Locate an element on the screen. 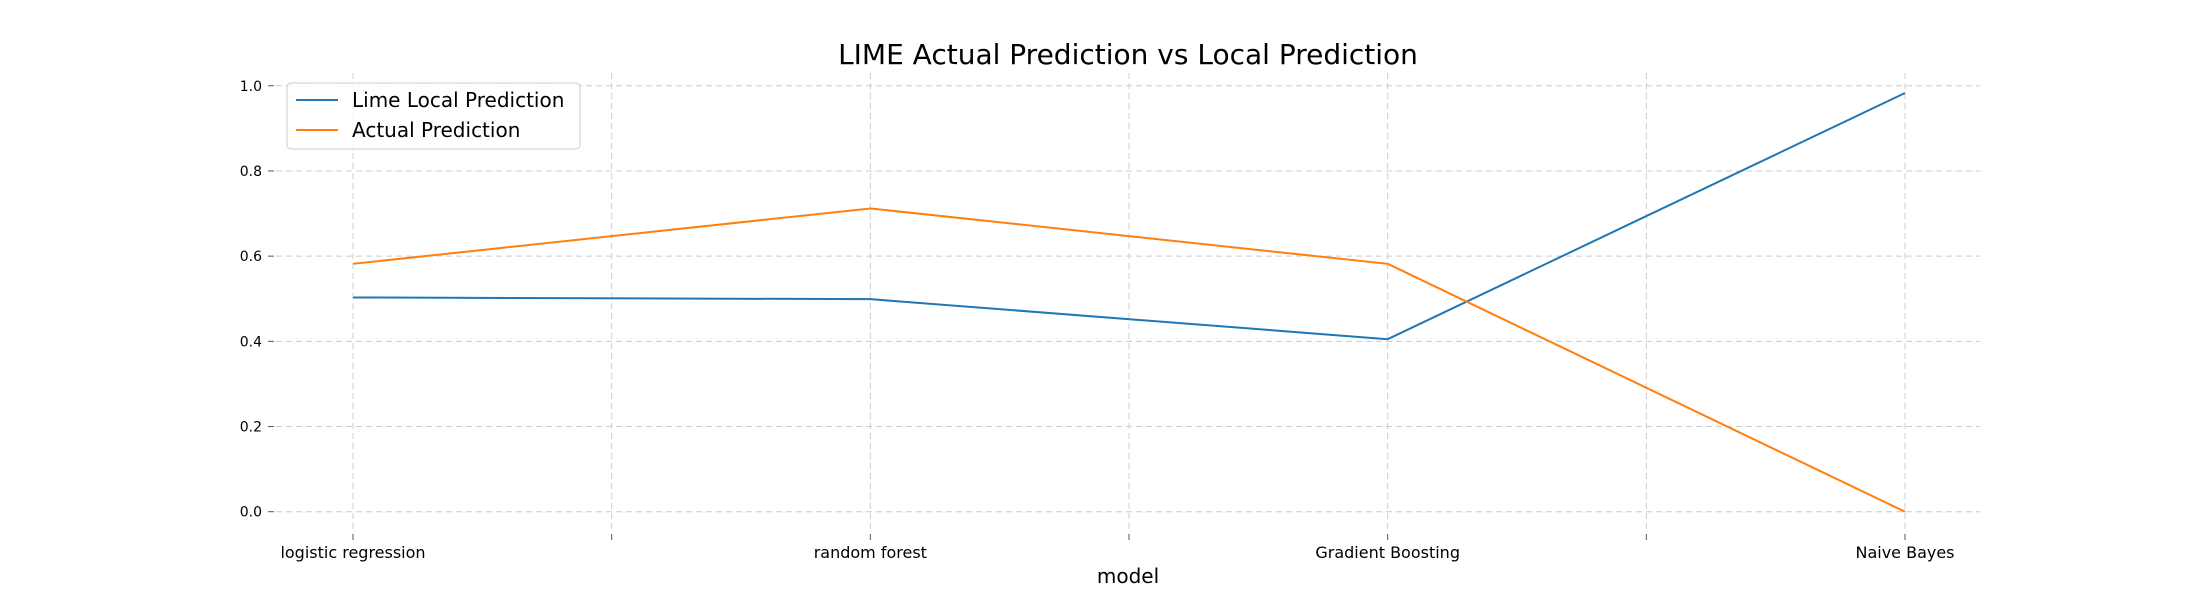  y-tick-label: 0.0 is located at coordinates (251, 513).